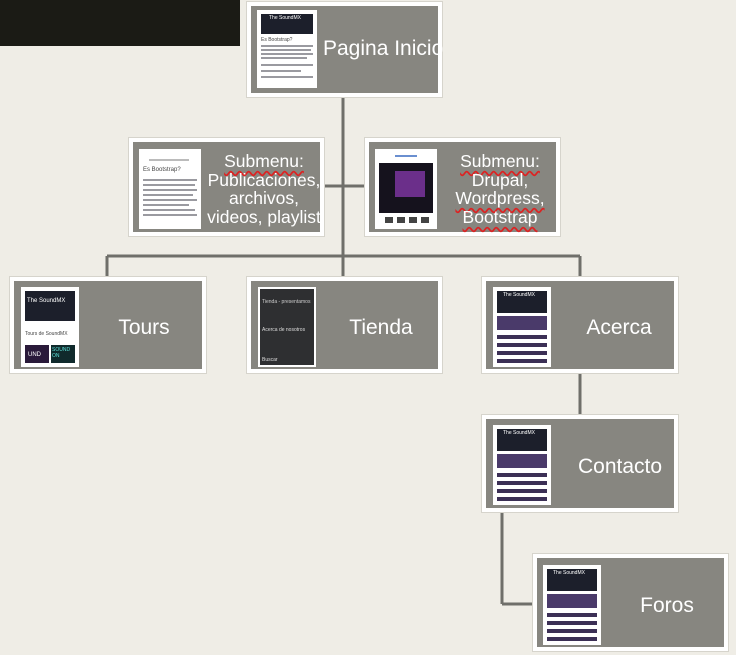  Describe the element at coordinates (144, 327) in the screenshot. I see `node-label-tours: Tours` at that location.